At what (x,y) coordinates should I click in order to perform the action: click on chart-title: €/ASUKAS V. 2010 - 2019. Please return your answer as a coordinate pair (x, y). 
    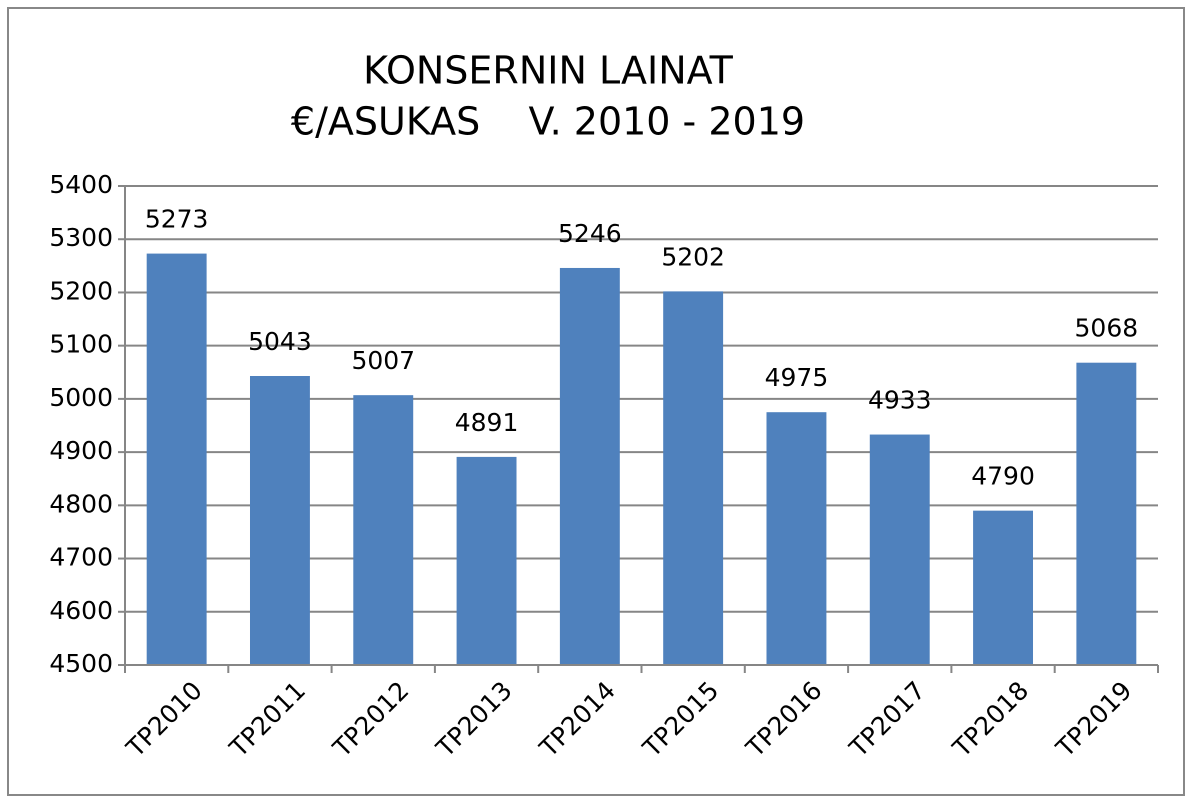
    Looking at the image, I should click on (548, 122).